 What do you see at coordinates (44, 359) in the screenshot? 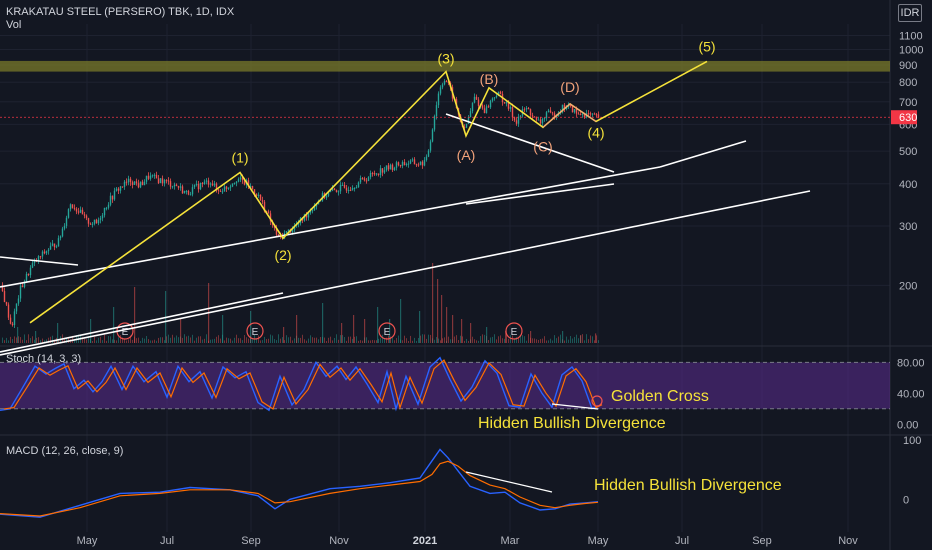
I see `stoch-pane-label: Stoch (14, 3, 3)` at bounding box center [44, 359].